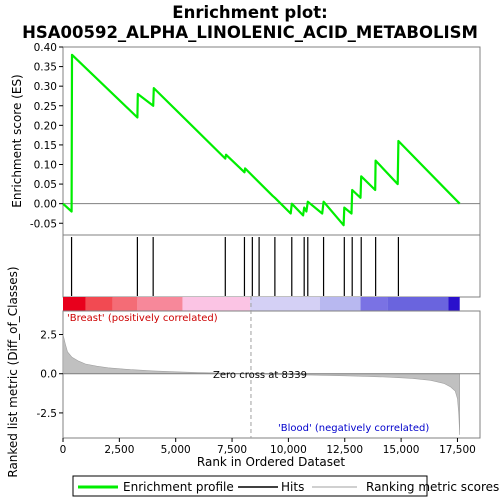 The width and height of the screenshot is (500, 500). Describe the element at coordinates (292, 487) in the screenshot. I see `legend-label-hits: Hits` at that location.